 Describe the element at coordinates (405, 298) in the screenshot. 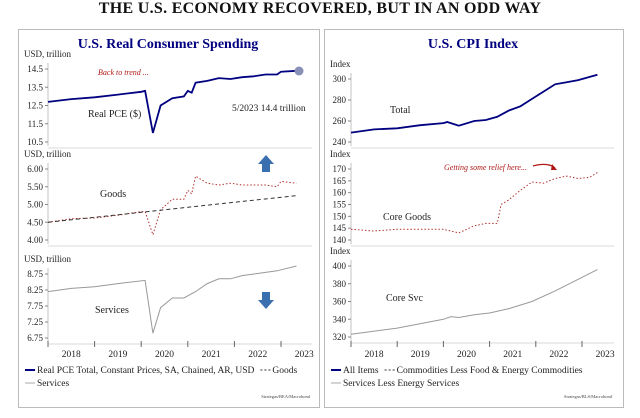

I see `subplot-label: Core Svc` at that location.